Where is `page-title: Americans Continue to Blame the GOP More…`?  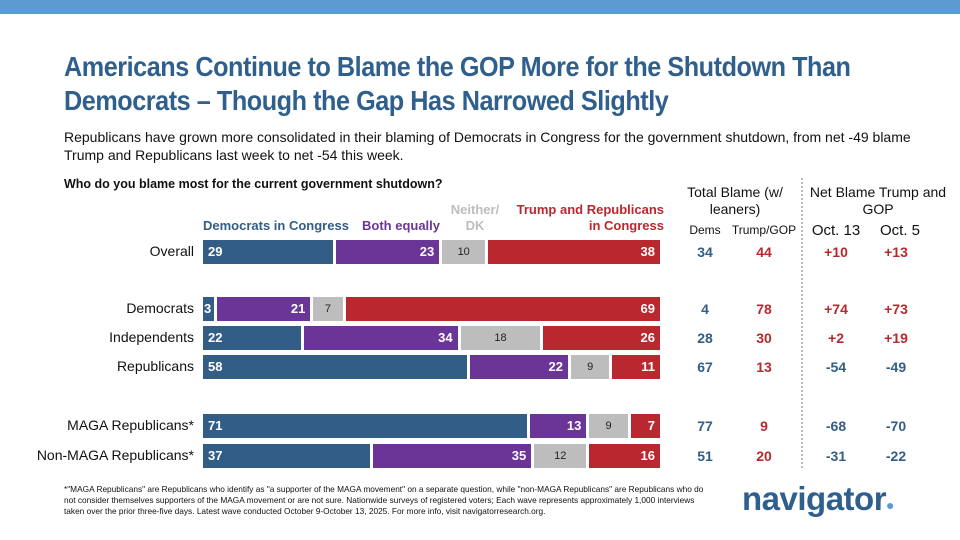
page-title: Americans Continue to Blame the GOP More… is located at coordinates (457, 83).